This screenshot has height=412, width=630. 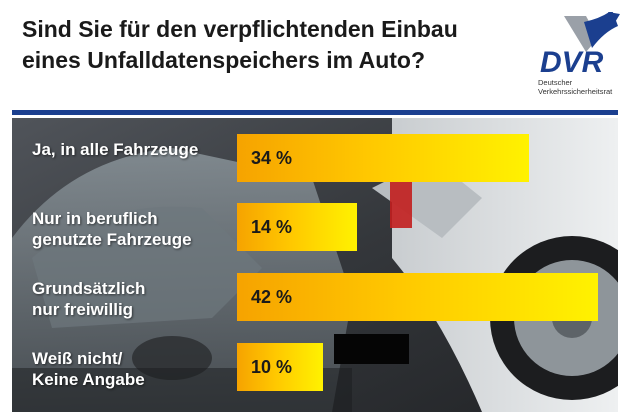 What do you see at coordinates (272, 227) in the screenshot?
I see `bar-2-value: 14 %` at bounding box center [272, 227].